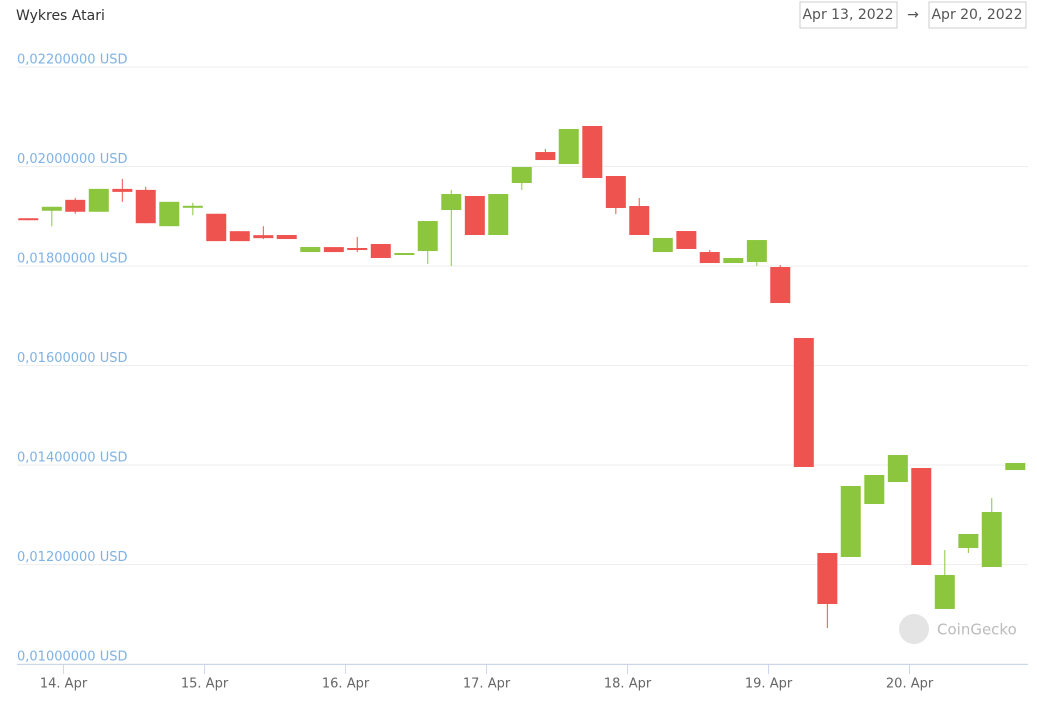  Describe the element at coordinates (72, 259) in the screenshot. I see `y-tick-label: 0,01800000 USD` at that location.